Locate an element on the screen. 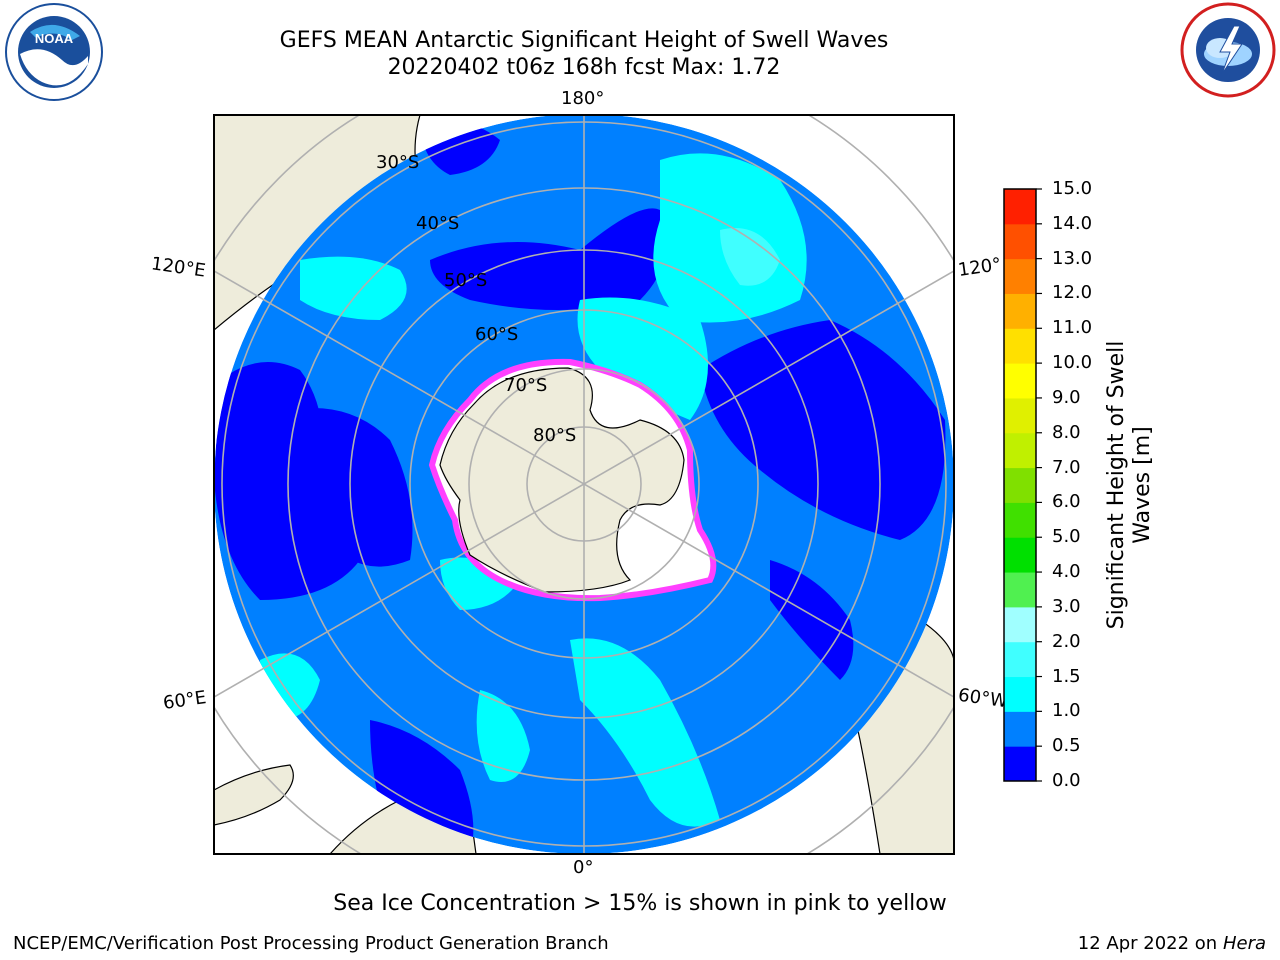 This screenshot has height=960, width=1280. antarctica-land is located at coordinates (562, 480).